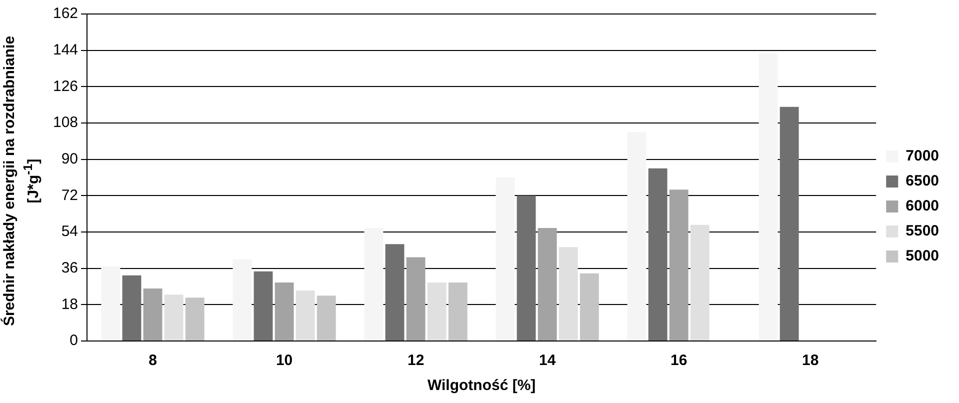 The height and width of the screenshot is (403, 959). Describe the element at coordinates (284, 361) in the screenshot. I see `x-tick-label: 10` at that location.